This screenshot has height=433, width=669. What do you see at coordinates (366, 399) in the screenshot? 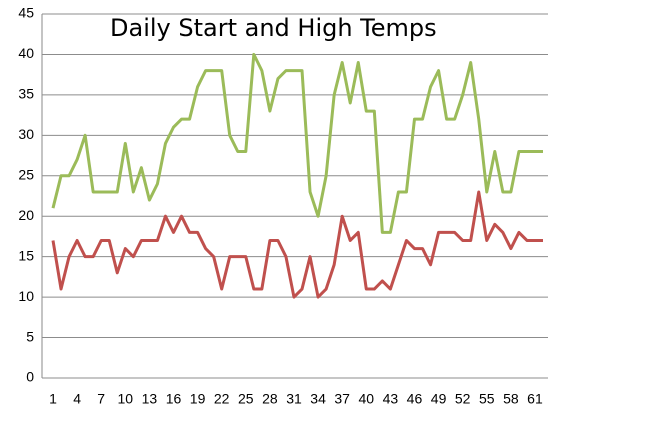
I see `x-tick-label: 40` at bounding box center [366, 399].